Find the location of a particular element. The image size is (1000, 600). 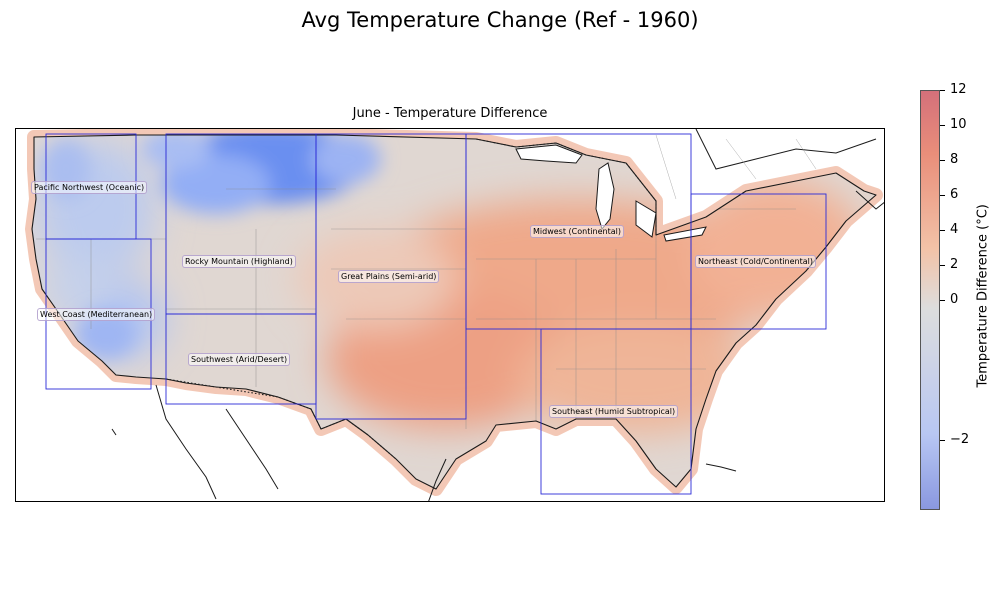

region-label-southeast: Southeast (Humid Subtropical) is located at coordinates (614, 411).